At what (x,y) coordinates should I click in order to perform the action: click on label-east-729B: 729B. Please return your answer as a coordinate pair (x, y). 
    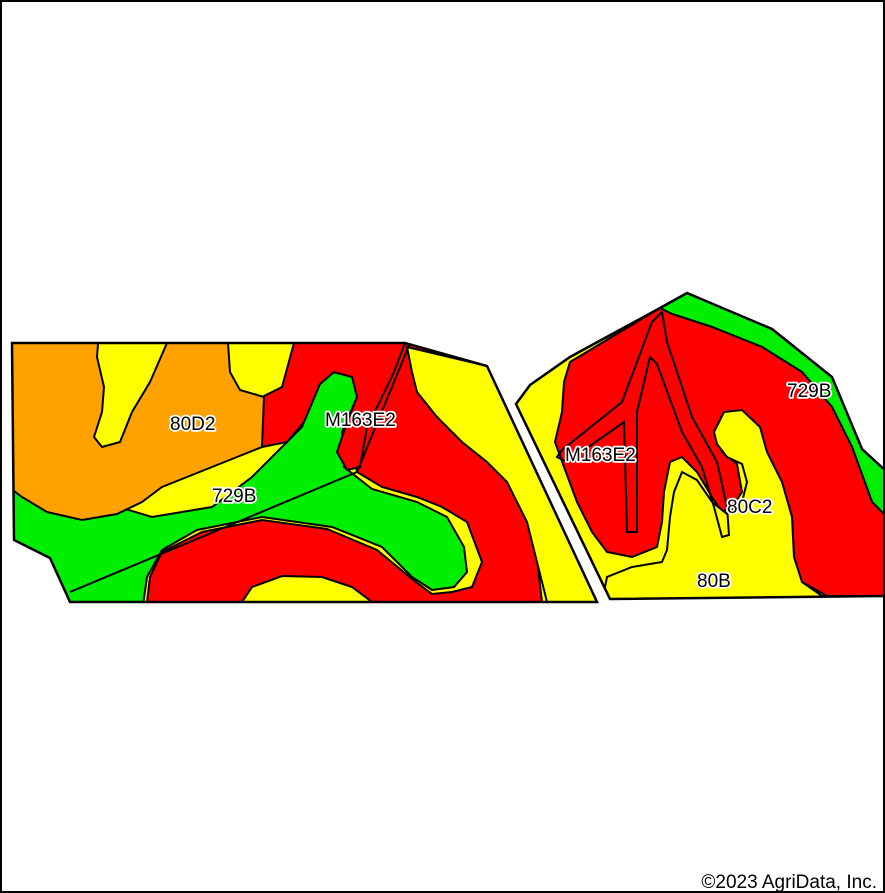
    Looking at the image, I should click on (809, 391).